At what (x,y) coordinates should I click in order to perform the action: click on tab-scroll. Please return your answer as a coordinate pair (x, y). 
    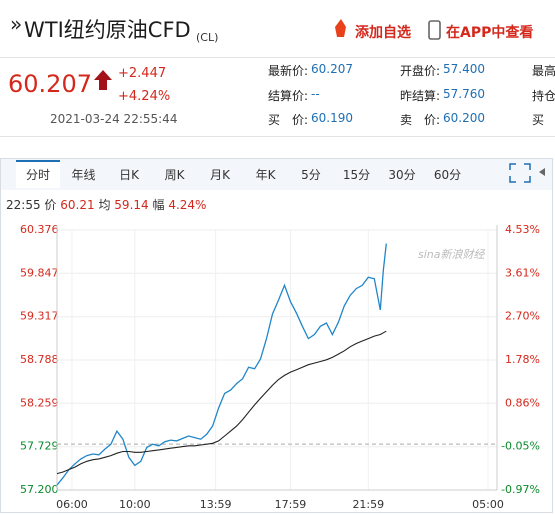
    Looking at the image, I should click on (542, 172).